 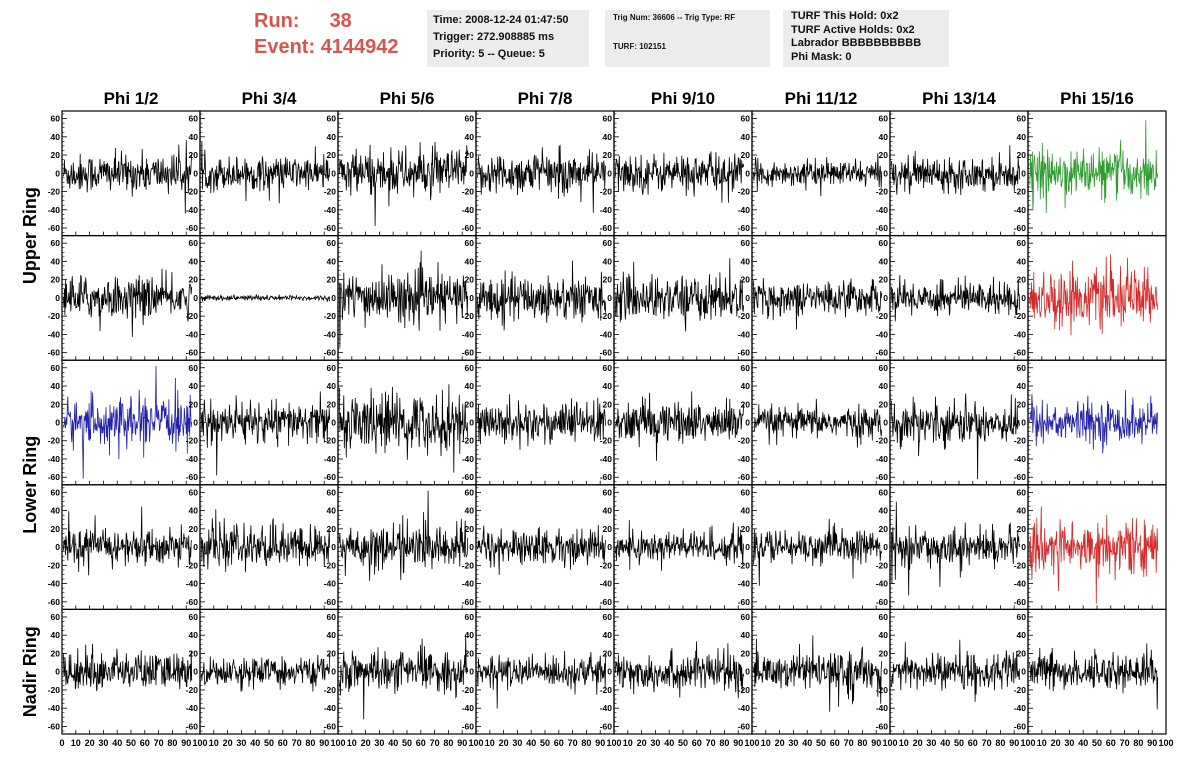 I want to click on x-tick-label-c5-10: 10, so click(x=766, y=743).